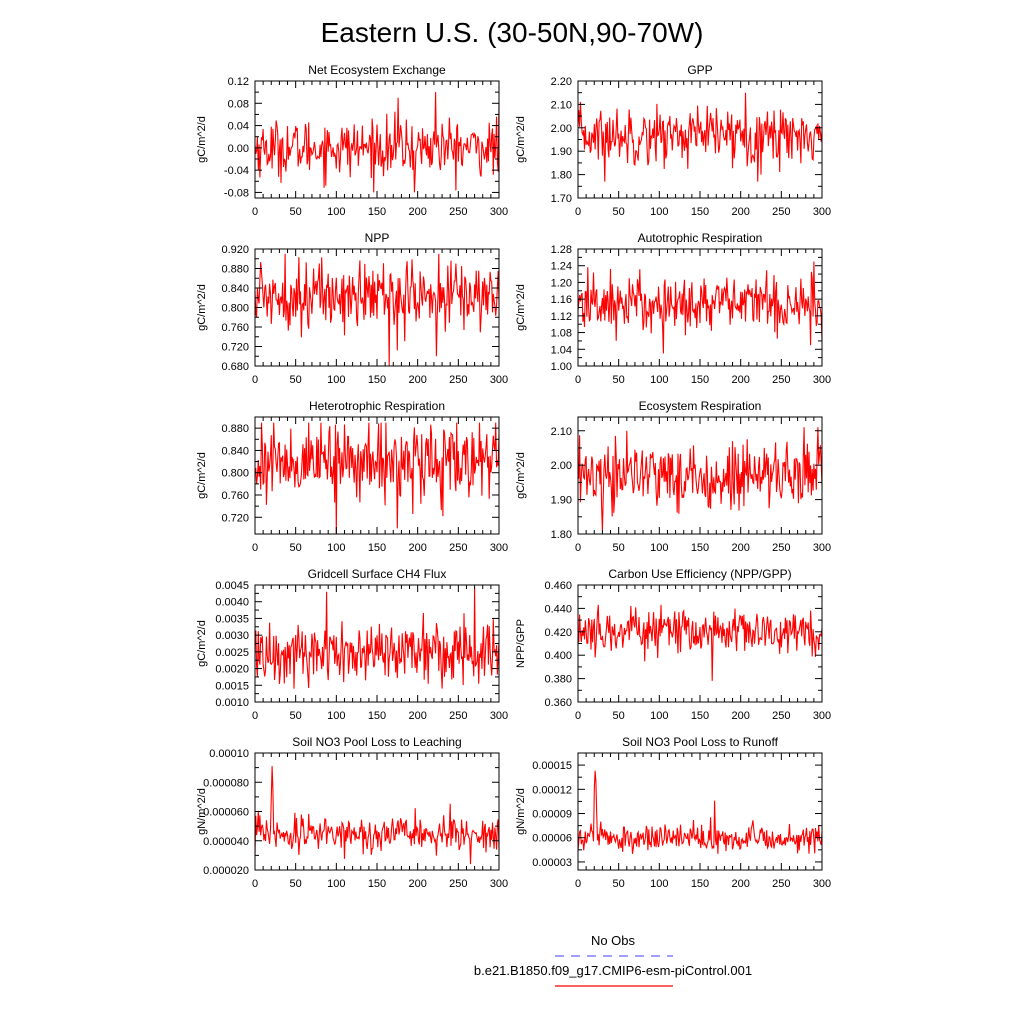 This screenshot has width=1024, height=1024. What do you see at coordinates (552, 839) in the screenshot?
I see `y-tick-label: 0.00006` at bounding box center [552, 839].